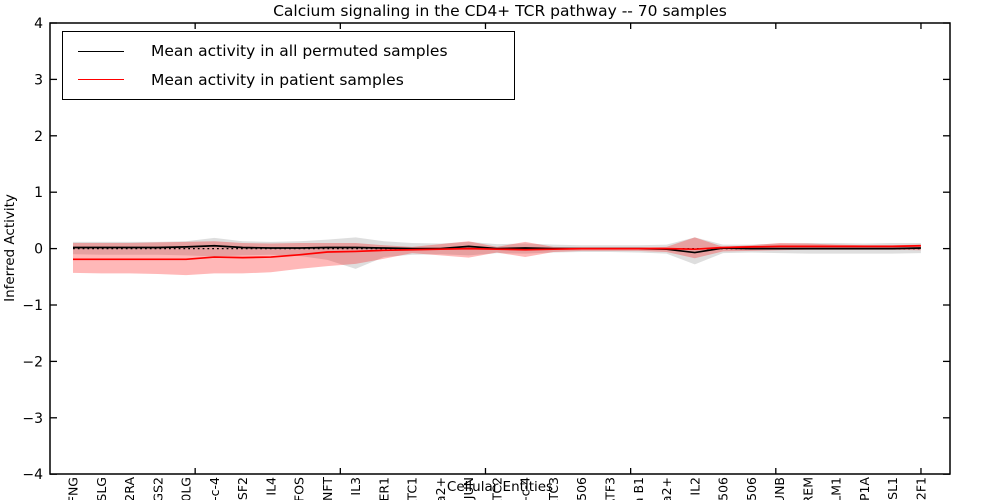 Image resolution: width=1000 pixels, height=500 pixels. What do you see at coordinates (920, 488) in the screenshot?
I see `x-tick-label: POU2F1` at bounding box center [920, 488].